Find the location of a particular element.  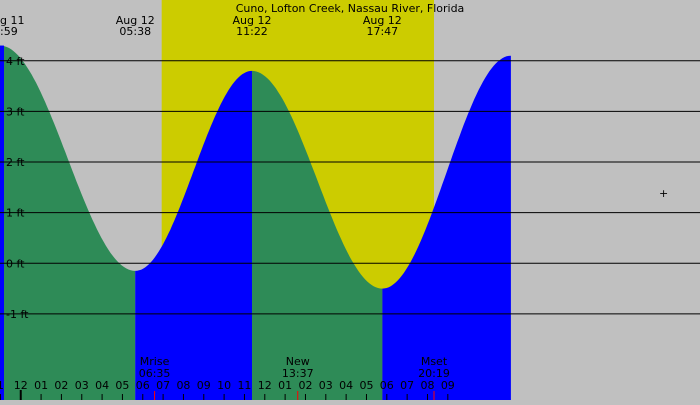

extreme-time-label-1: 05:38 is located at coordinates (135, 31).